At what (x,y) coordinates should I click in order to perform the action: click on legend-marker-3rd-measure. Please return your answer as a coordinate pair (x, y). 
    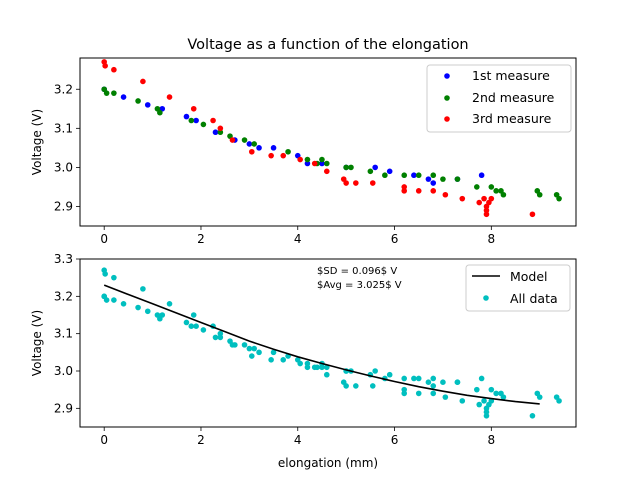
    Looking at the image, I should click on (447, 119).